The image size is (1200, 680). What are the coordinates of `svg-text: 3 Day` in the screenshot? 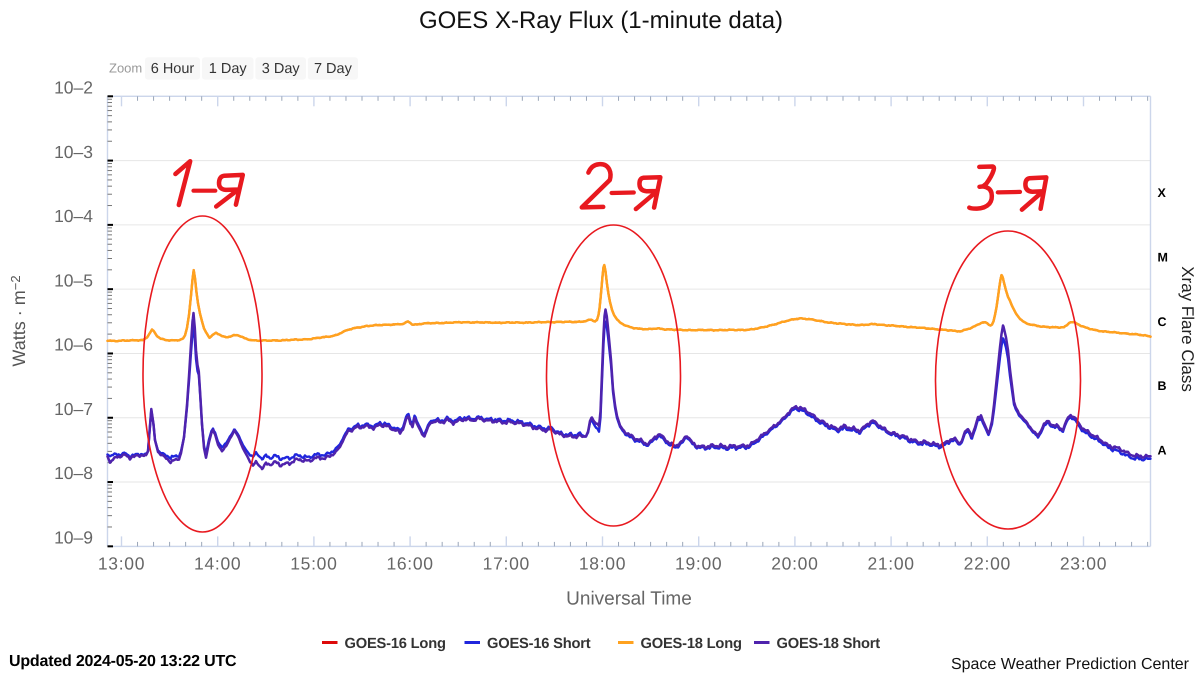 It's located at (281, 69).